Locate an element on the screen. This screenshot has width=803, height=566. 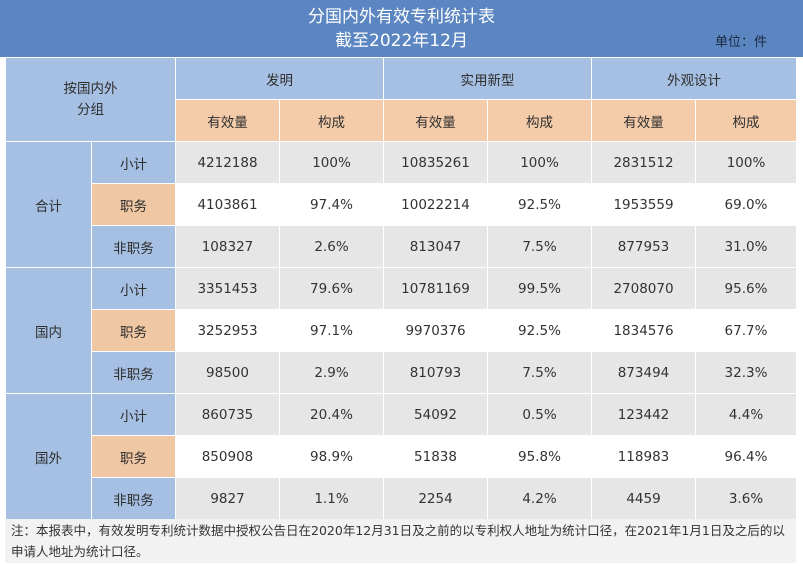
title-bar: 分国内外有效专利统计表 截至2022年12月 单位：件 is located at coordinates (401, 28).